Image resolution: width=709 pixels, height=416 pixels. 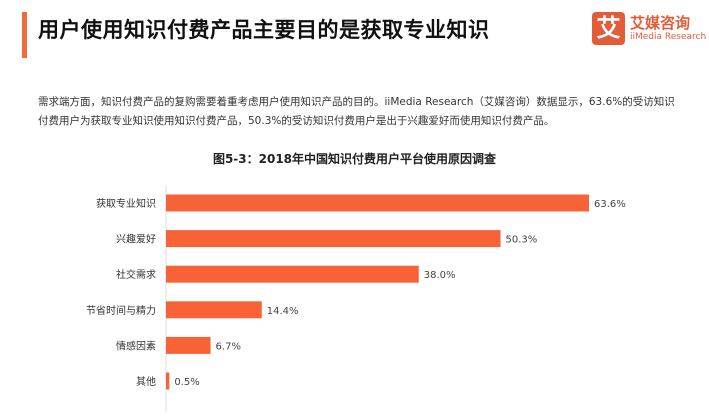 What do you see at coordinates (668, 37) in the screenshot?
I see `logo-name-en: iiMedia Research` at bounding box center [668, 37].